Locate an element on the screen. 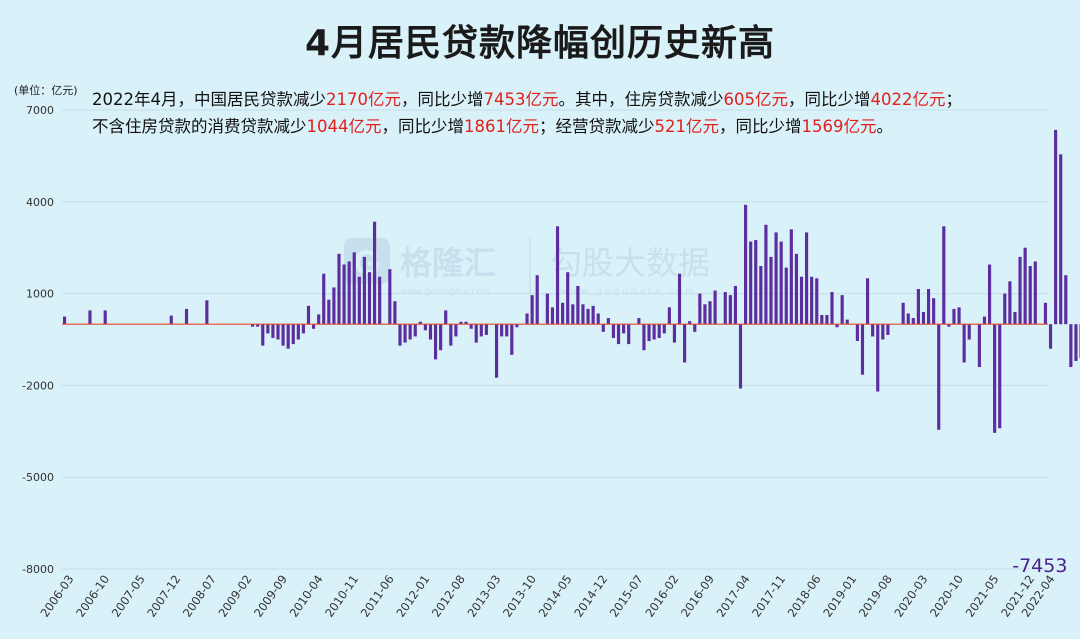  subtitle-line2-run-7: 1569亿元 is located at coordinates (839, 126).